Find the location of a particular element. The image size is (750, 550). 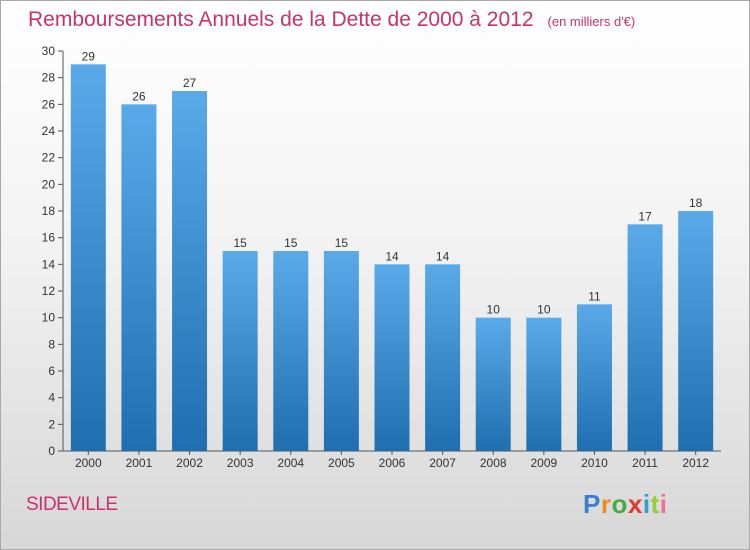

x-tick-label: 2009 is located at coordinates (543, 463).